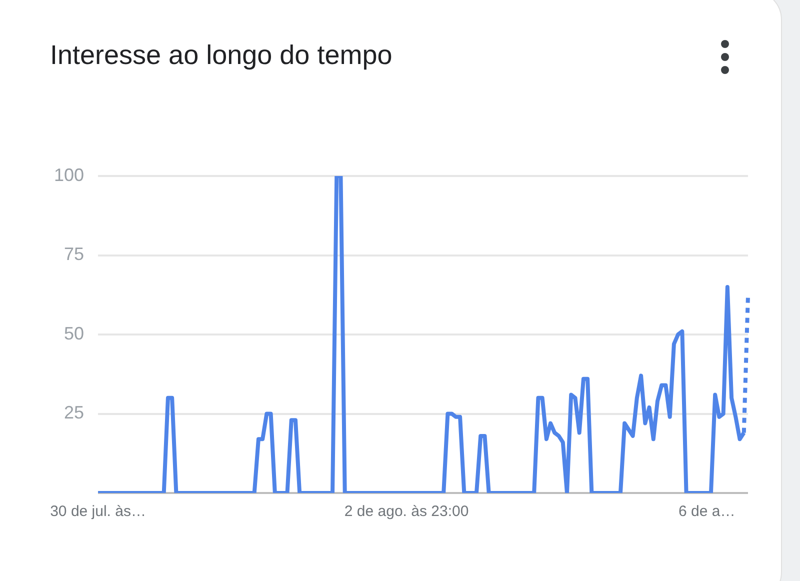 The image size is (800, 581). Describe the element at coordinates (406, 511) in the screenshot. I see `x-tick-label: 2 de ago. às 23:00` at that location.